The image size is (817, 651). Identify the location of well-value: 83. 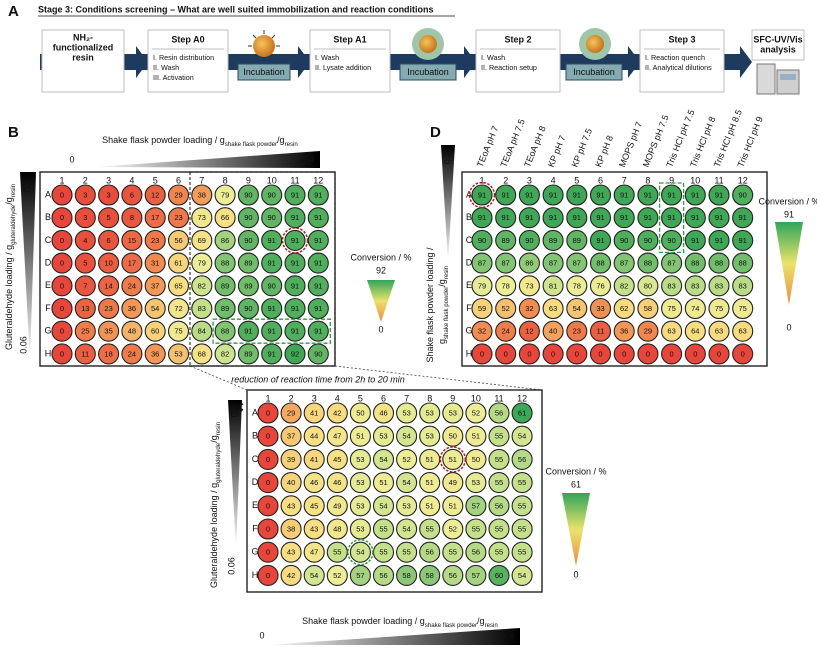
(743, 285).